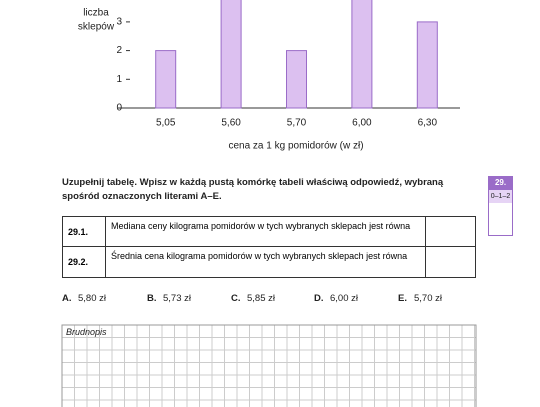 The width and height of the screenshot is (540, 407). Describe the element at coordinates (67, 298) in the screenshot. I see `option-letter: A.` at that location.